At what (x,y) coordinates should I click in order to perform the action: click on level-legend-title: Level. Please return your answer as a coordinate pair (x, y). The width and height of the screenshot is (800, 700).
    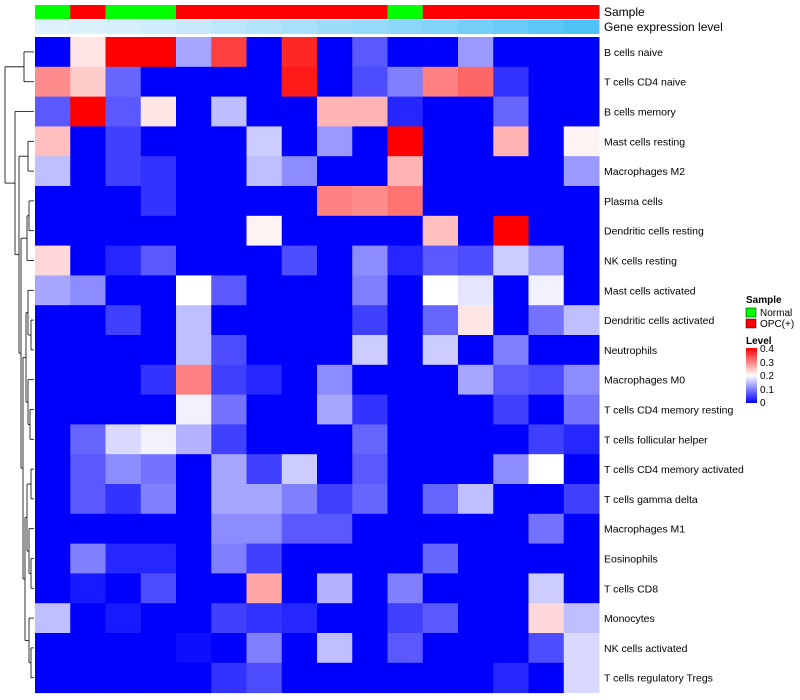
    Looking at the image, I should click on (759, 341).